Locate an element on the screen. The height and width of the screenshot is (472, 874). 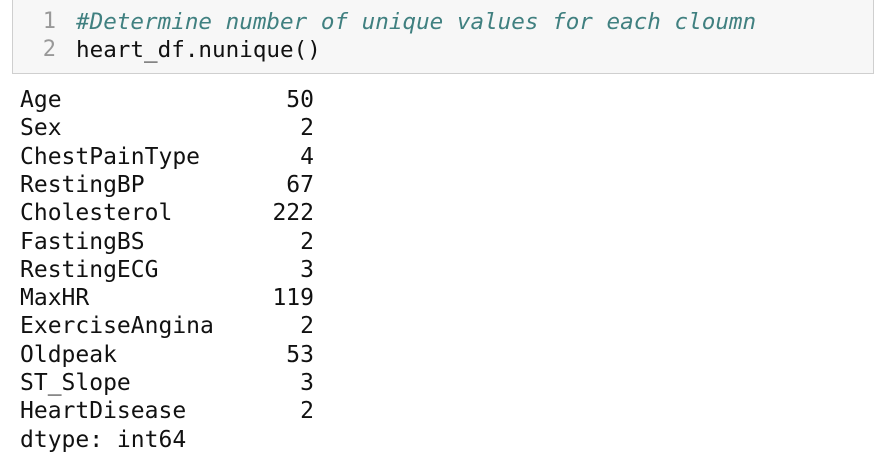
row-value: 50 is located at coordinates (300, 100).